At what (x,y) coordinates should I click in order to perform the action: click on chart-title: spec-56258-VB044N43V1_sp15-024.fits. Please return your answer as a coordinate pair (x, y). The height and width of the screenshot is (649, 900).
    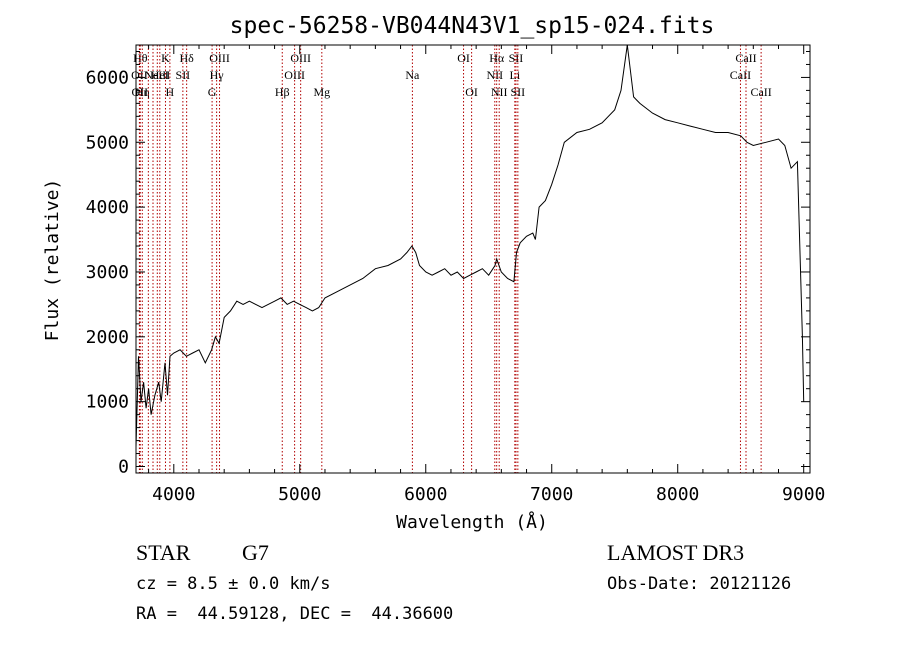
    Looking at the image, I should click on (472, 26).